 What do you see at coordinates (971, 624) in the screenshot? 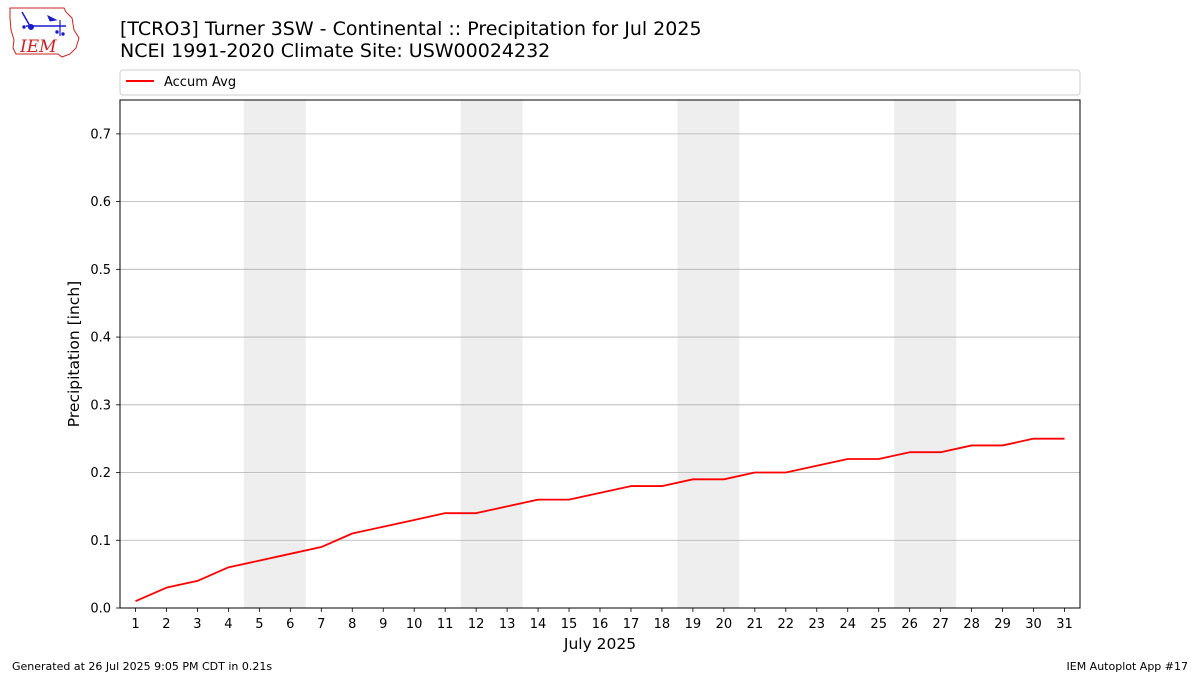
I see `x-tick-label-28: 28` at bounding box center [971, 624].